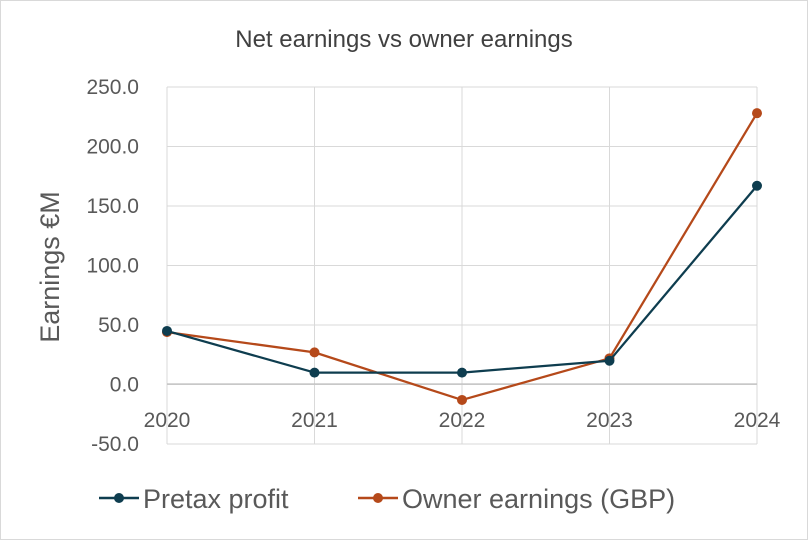 This screenshot has height=540, width=808. Describe the element at coordinates (112, 206) in the screenshot. I see `y-tick-label: 150.0` at that location.